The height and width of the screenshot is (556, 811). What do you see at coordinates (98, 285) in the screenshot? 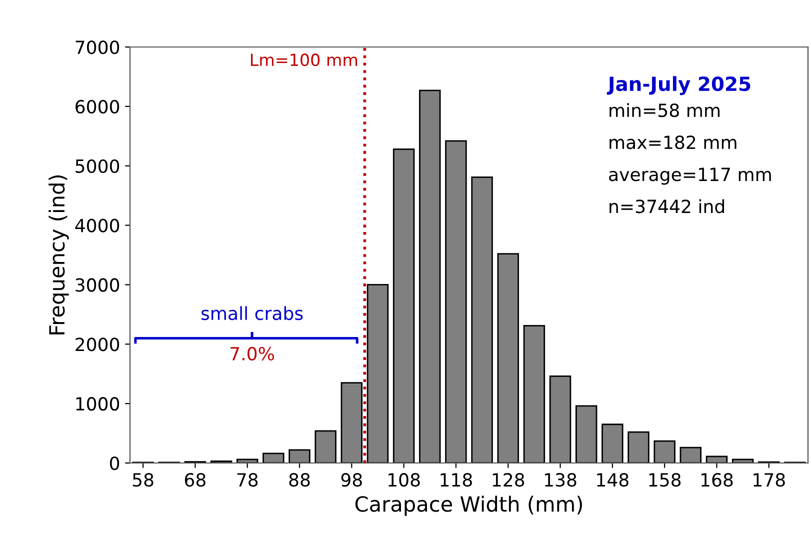
I see `y-tick-label: 3000` at bounding box center [98, 285].